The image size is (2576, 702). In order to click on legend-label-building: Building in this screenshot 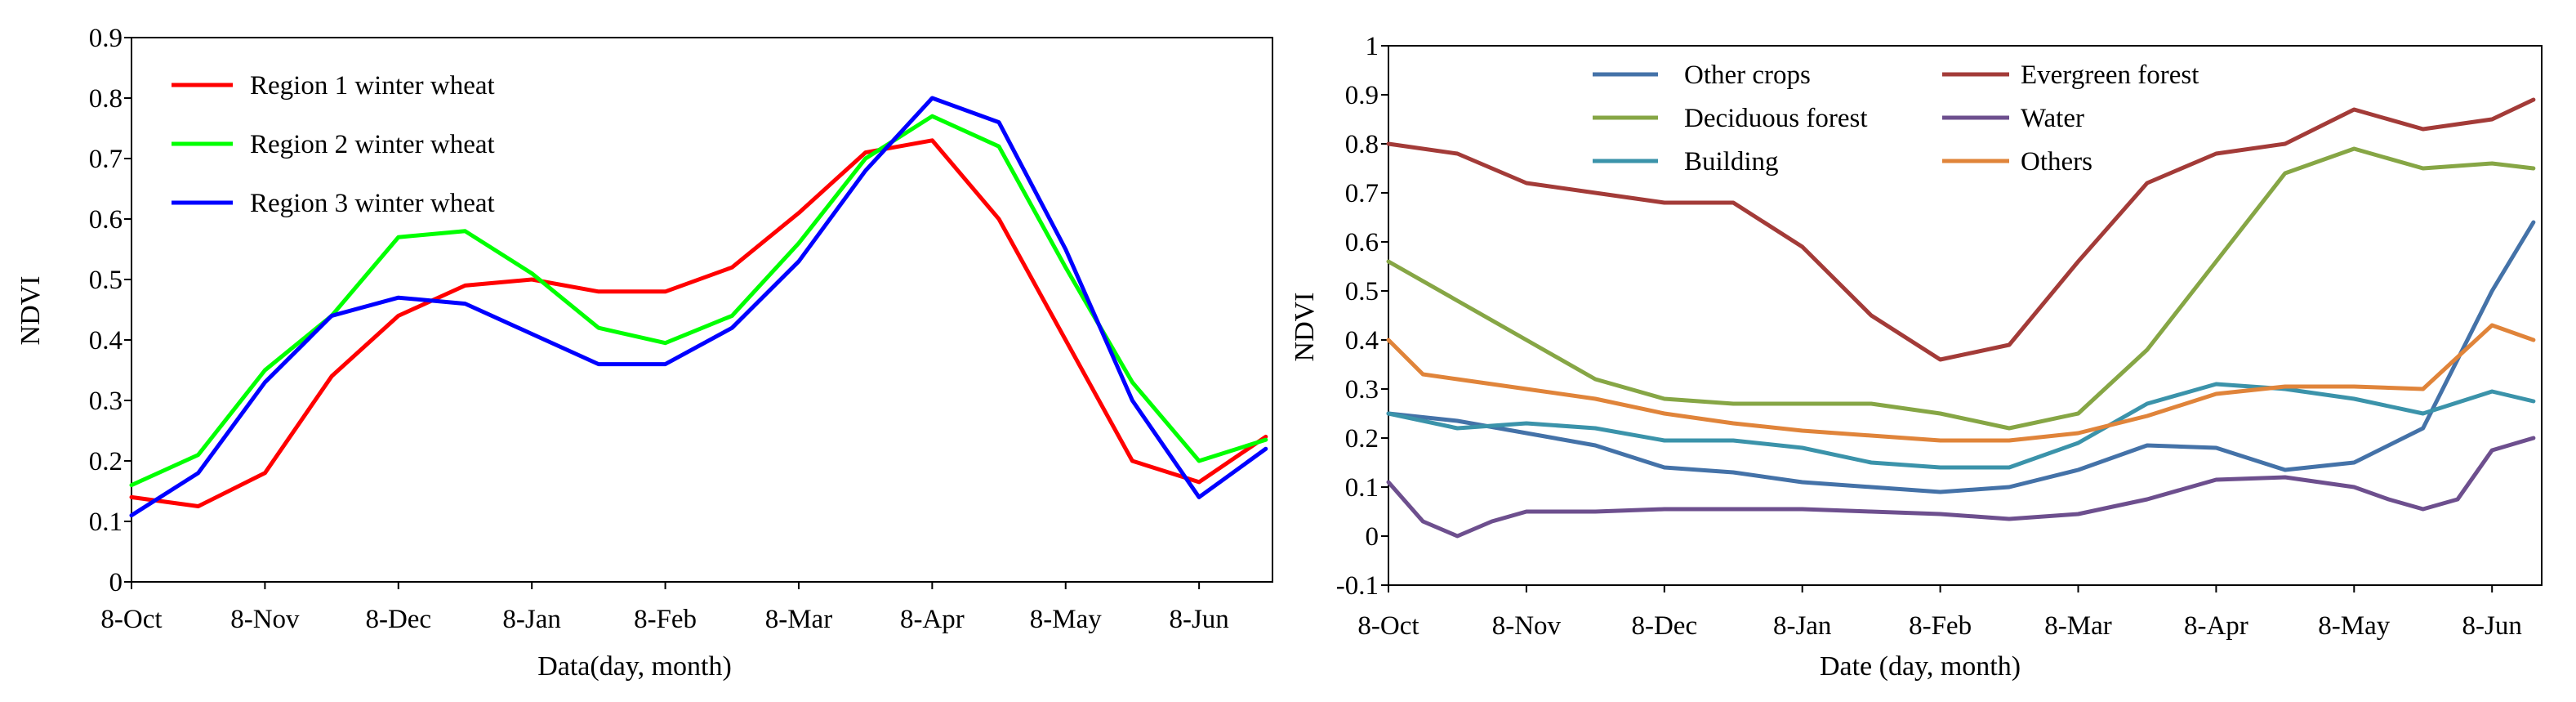, I will do `click(1731, 162)`.